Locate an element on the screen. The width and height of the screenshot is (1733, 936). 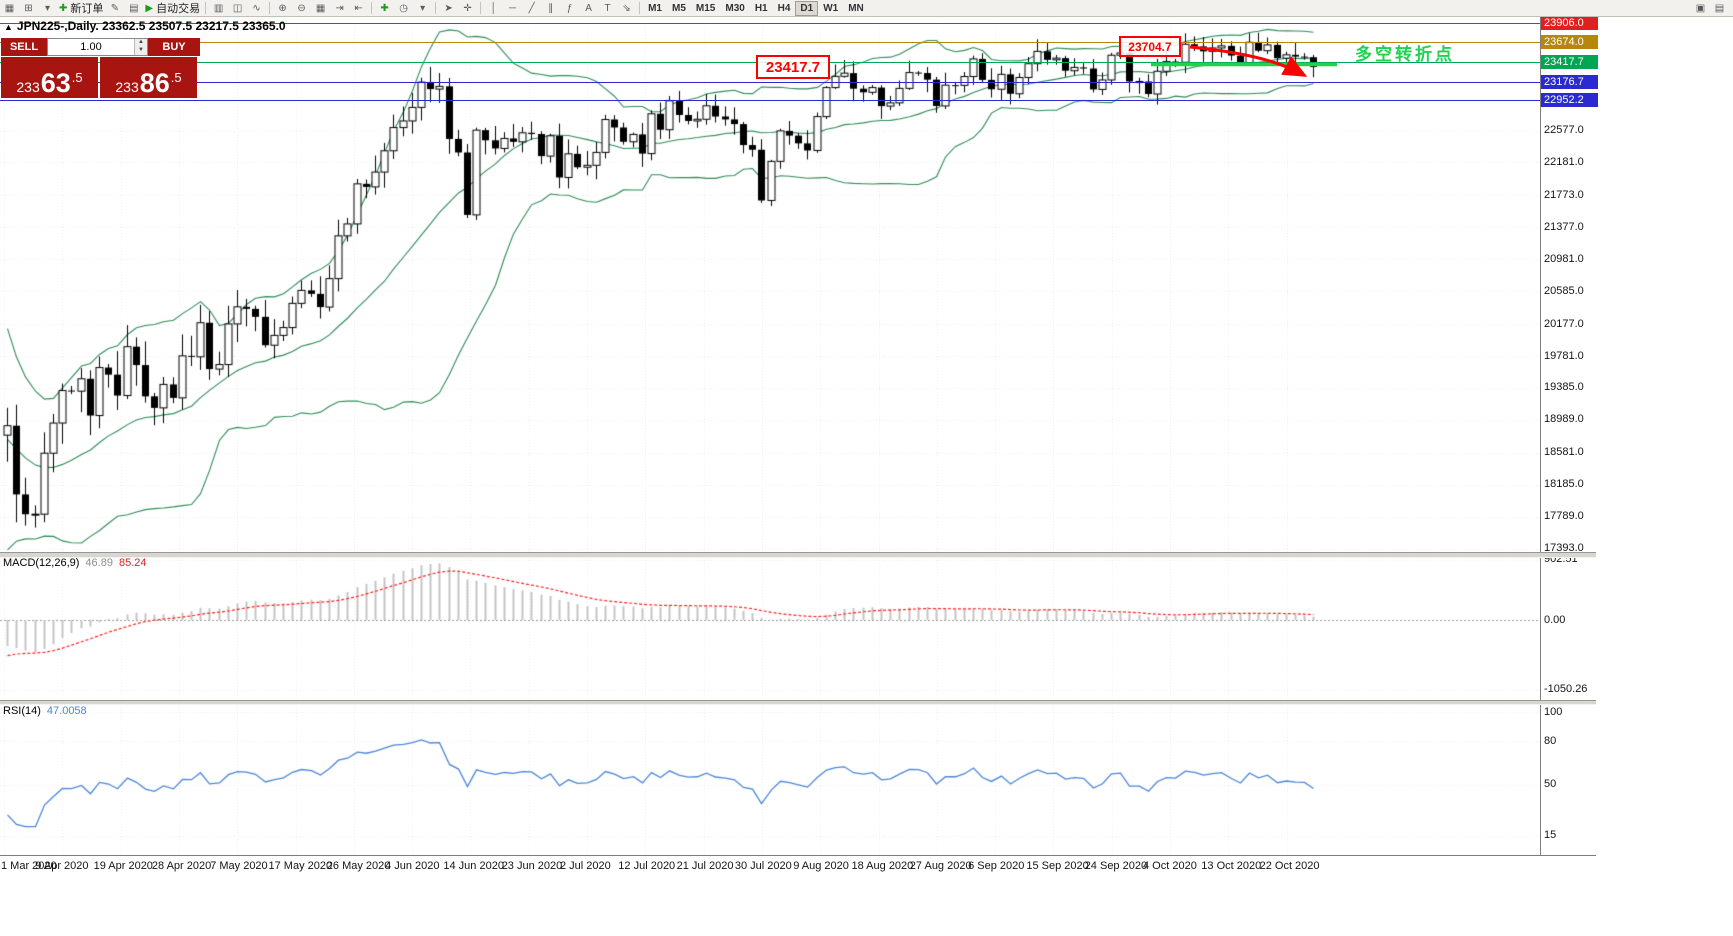
label-icon: T is located at coordinates (607, 8).